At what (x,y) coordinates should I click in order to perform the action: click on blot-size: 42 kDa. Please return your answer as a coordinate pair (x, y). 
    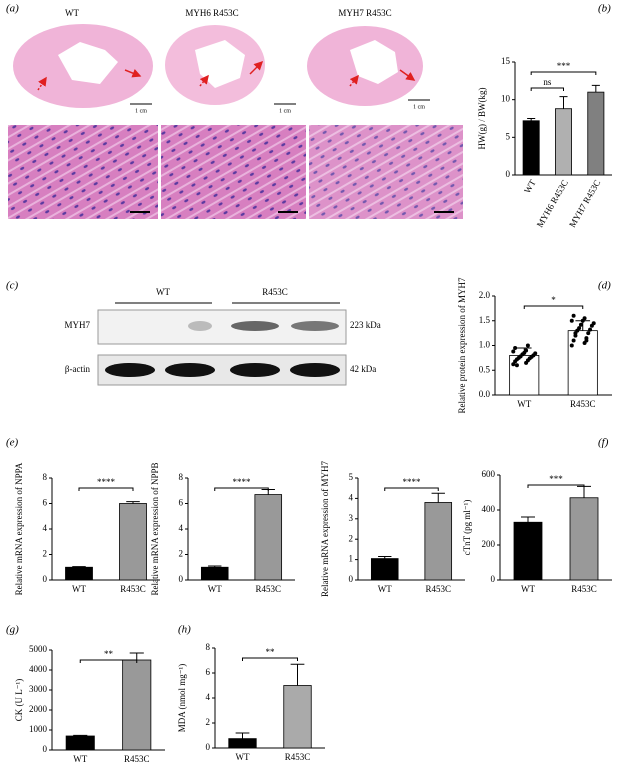
    Looking at the image, I should click on (363, 369).